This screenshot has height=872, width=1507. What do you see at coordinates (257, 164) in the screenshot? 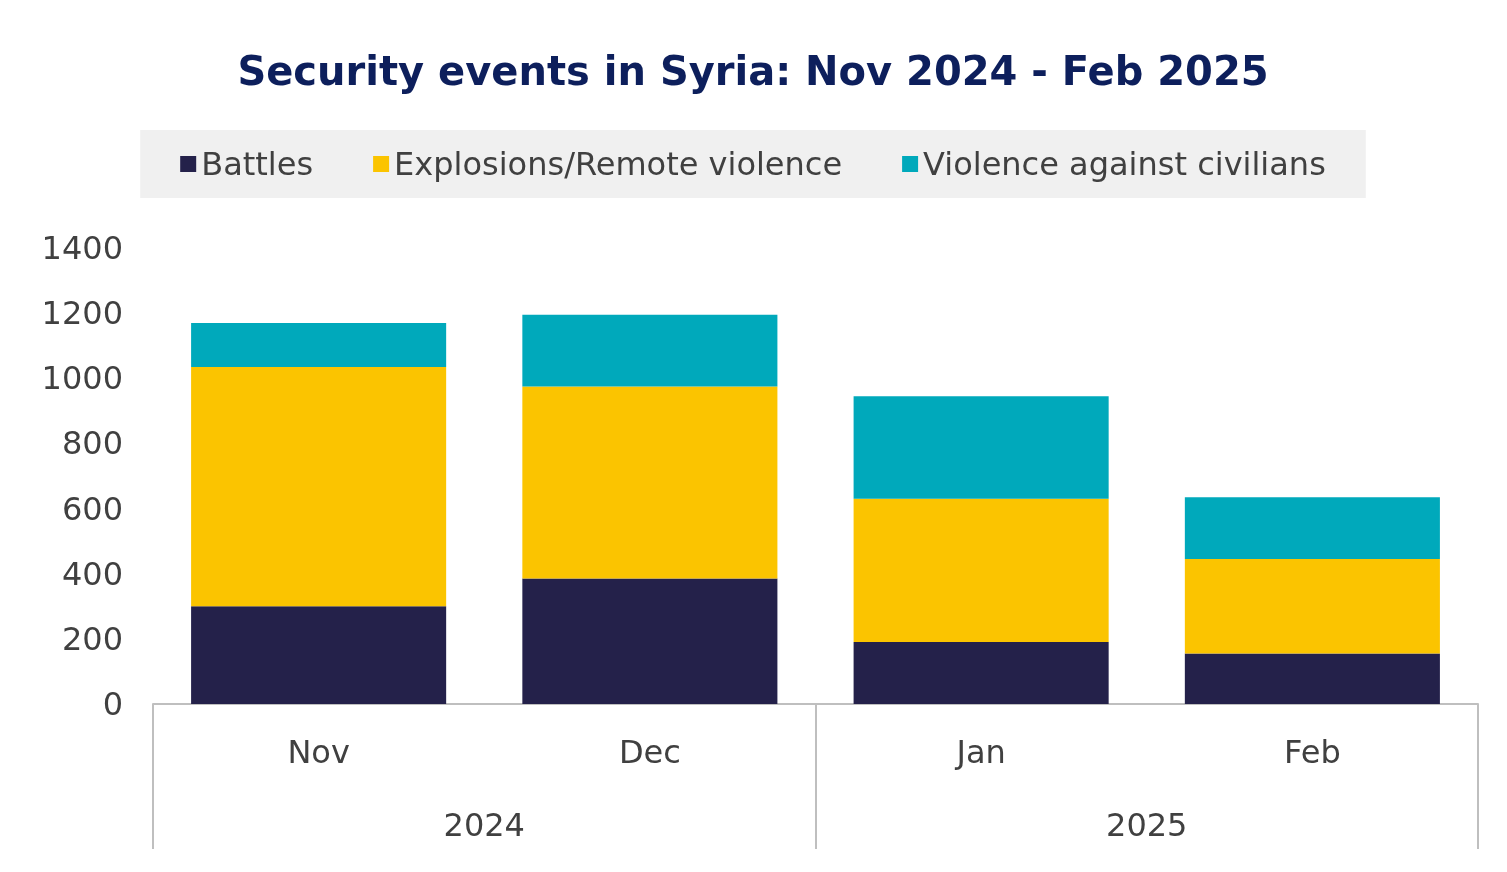
I see `legend-label: Battles` at bounding box center [257, 164].